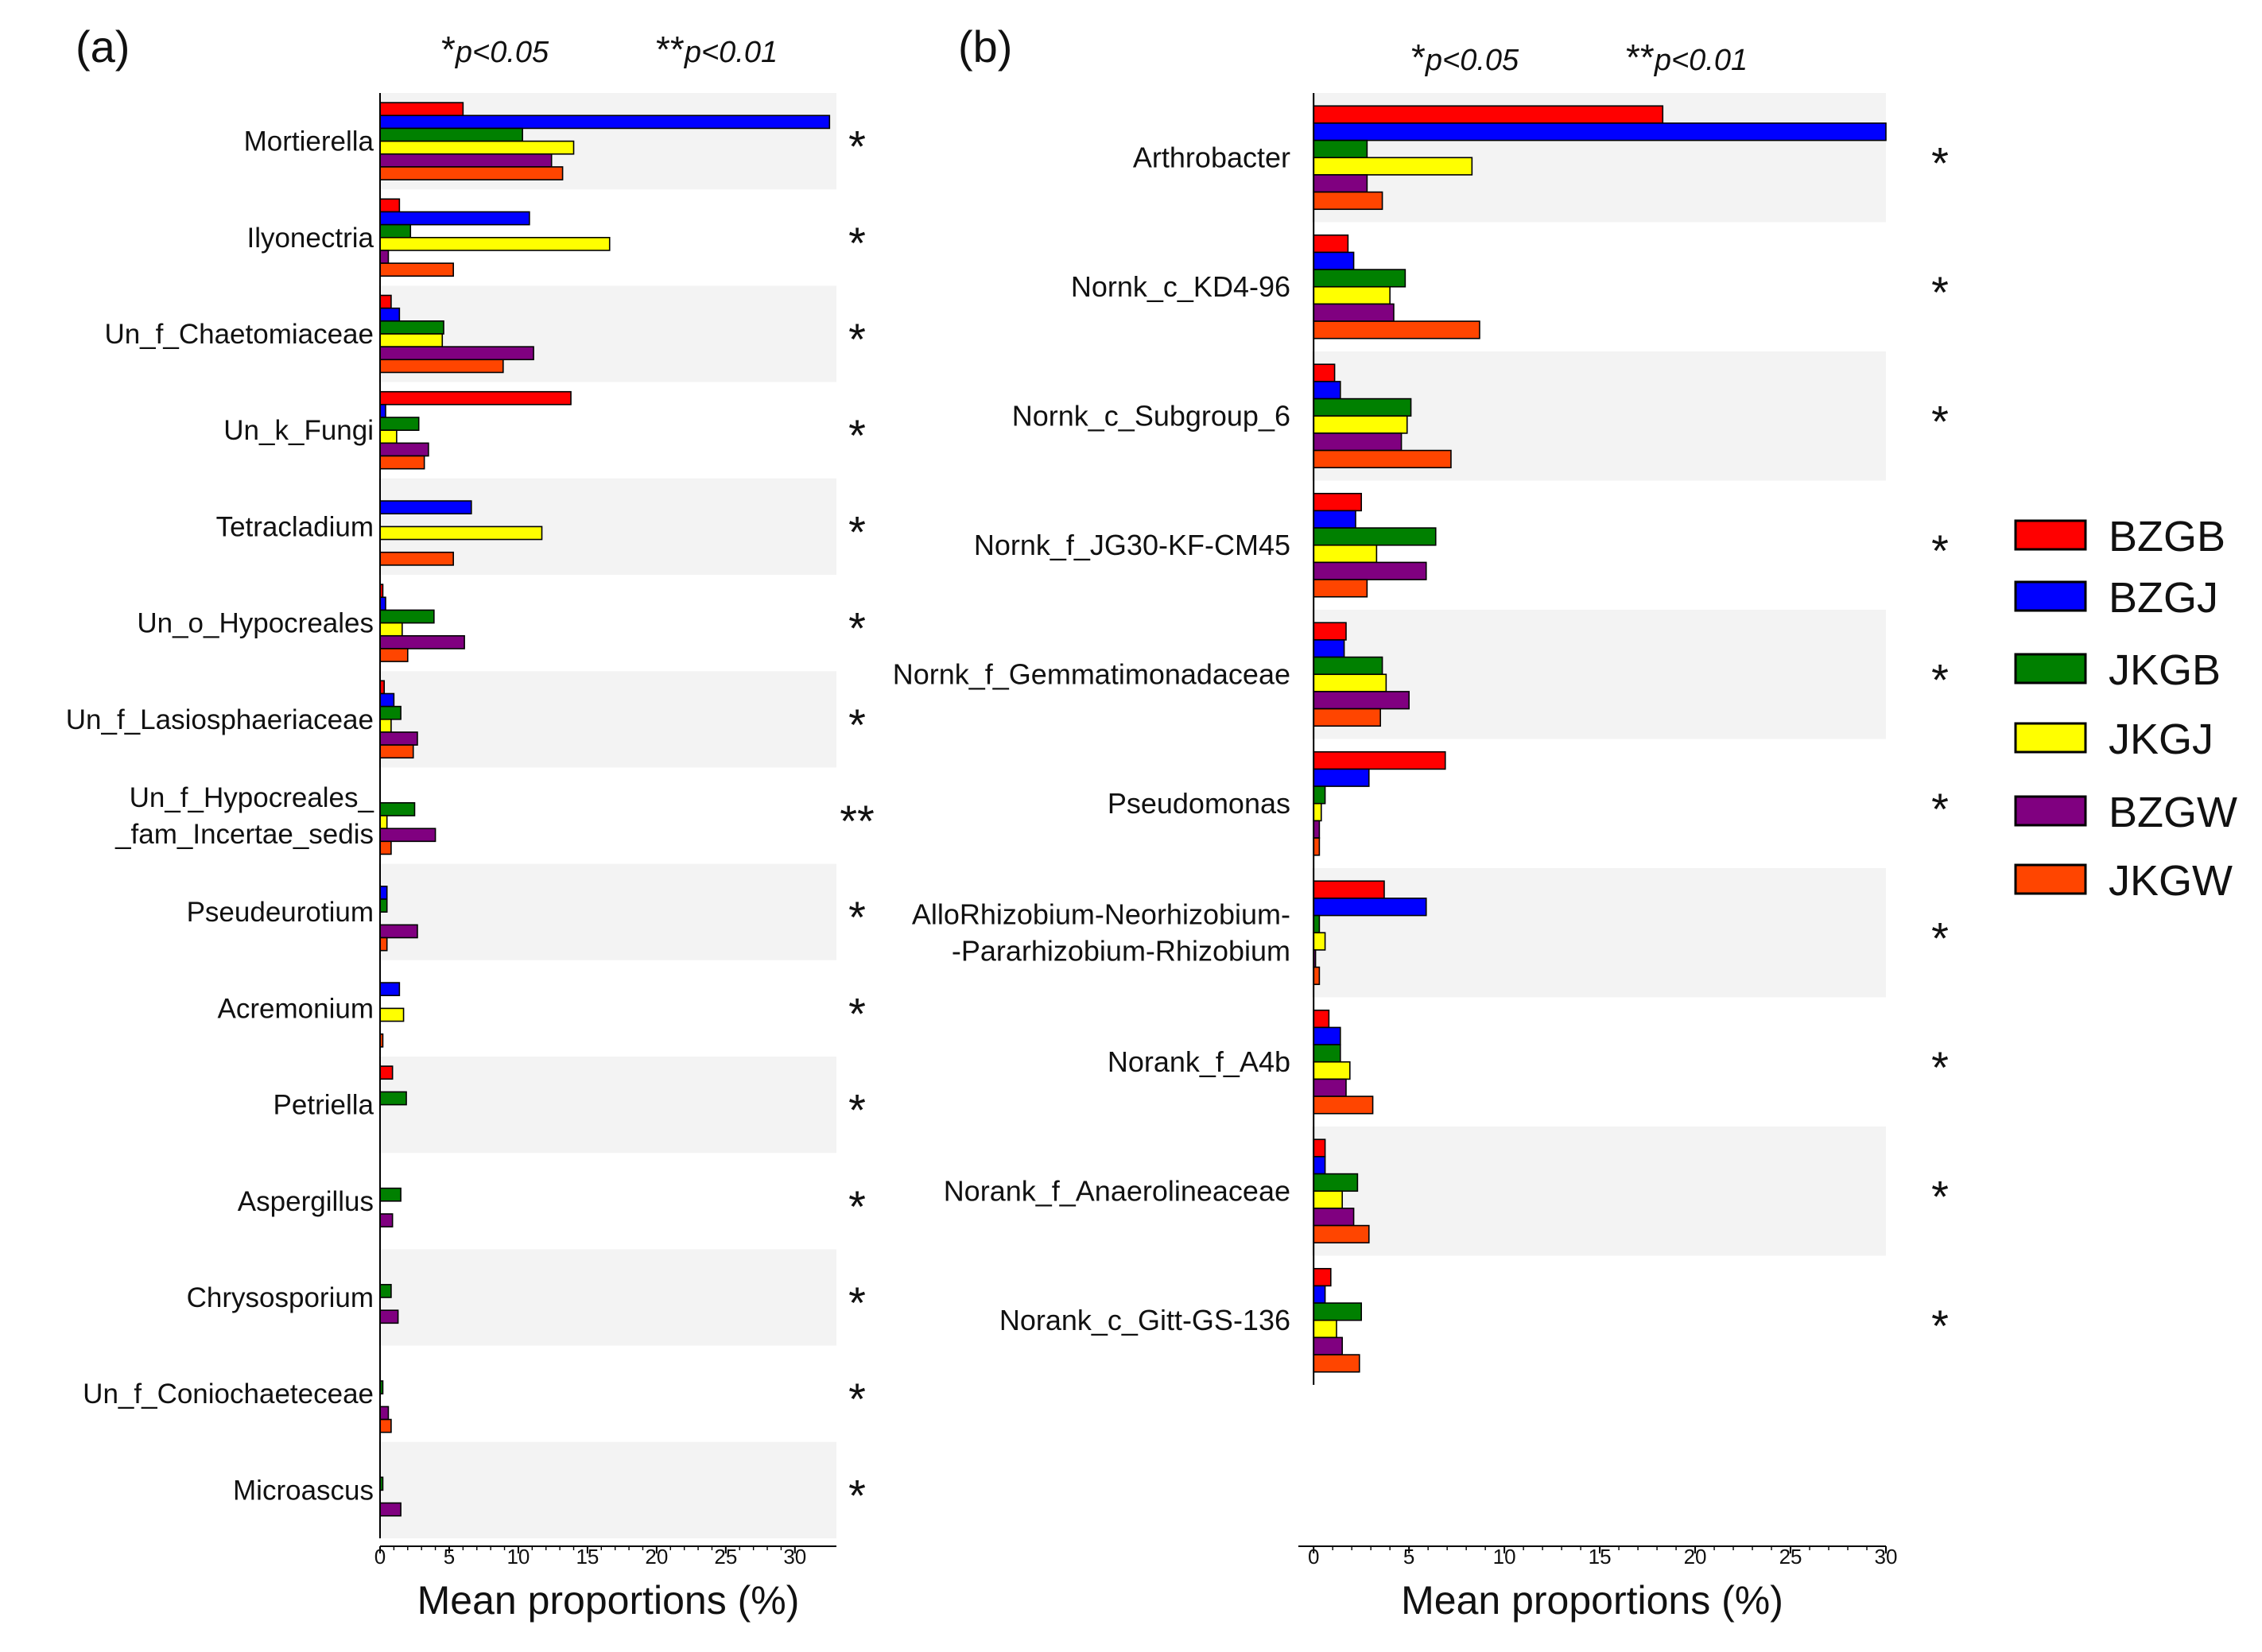 The height and width of the screenshot is (1652, 2262). I want to click on category-label: Norank_c_Gitt-GS-136, so click(1145, 1320).